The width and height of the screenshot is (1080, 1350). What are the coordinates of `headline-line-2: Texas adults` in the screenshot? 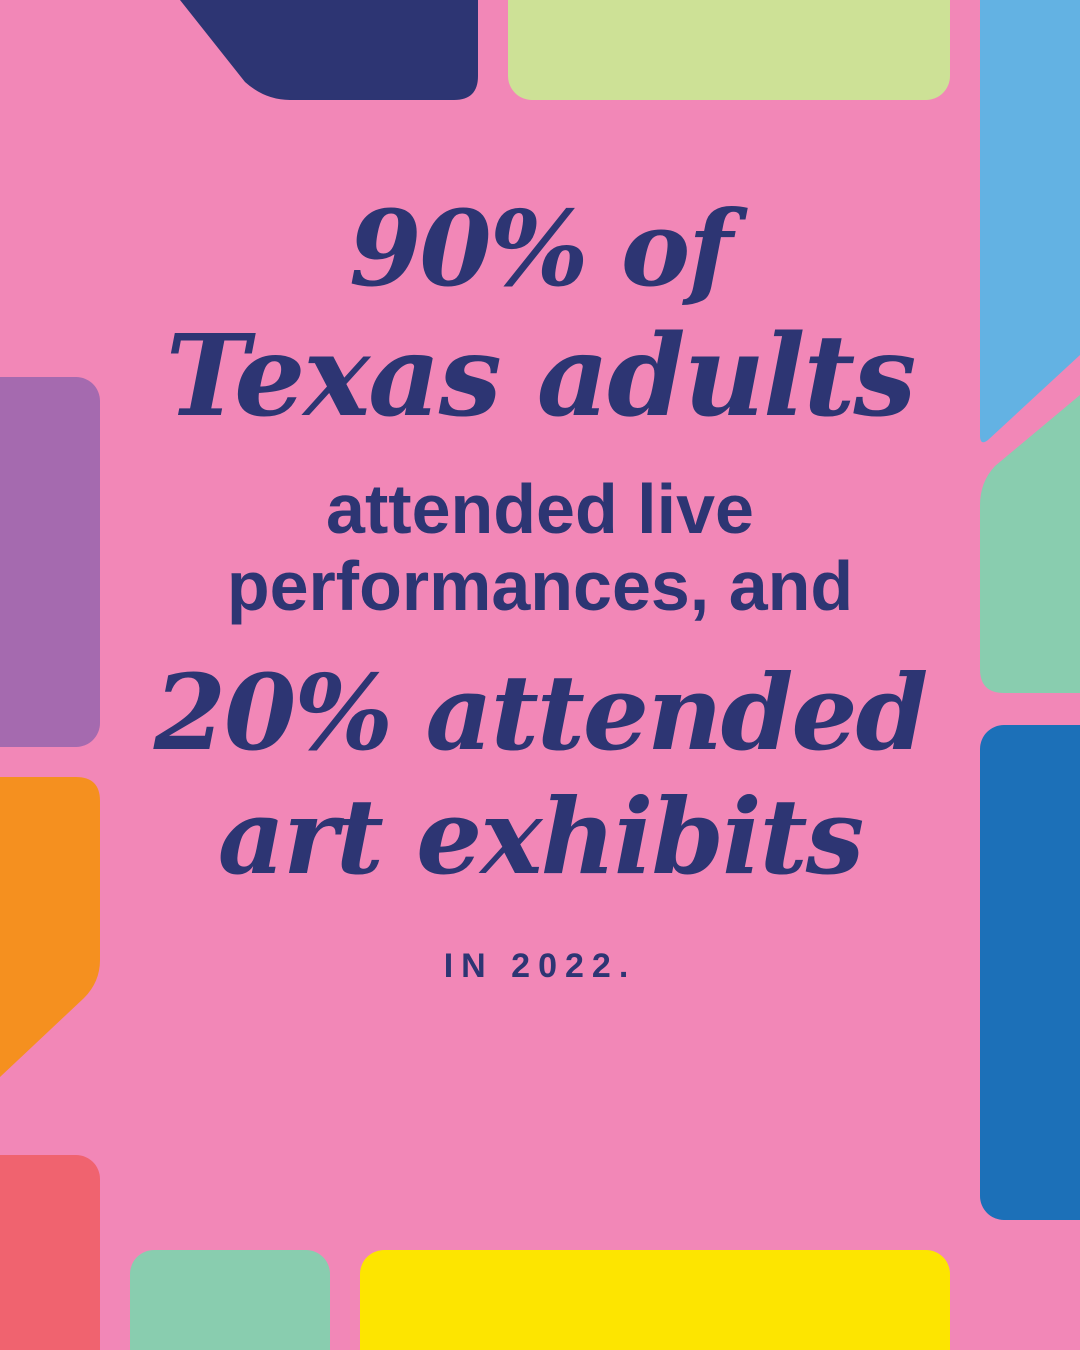 It's located at (541, 376).